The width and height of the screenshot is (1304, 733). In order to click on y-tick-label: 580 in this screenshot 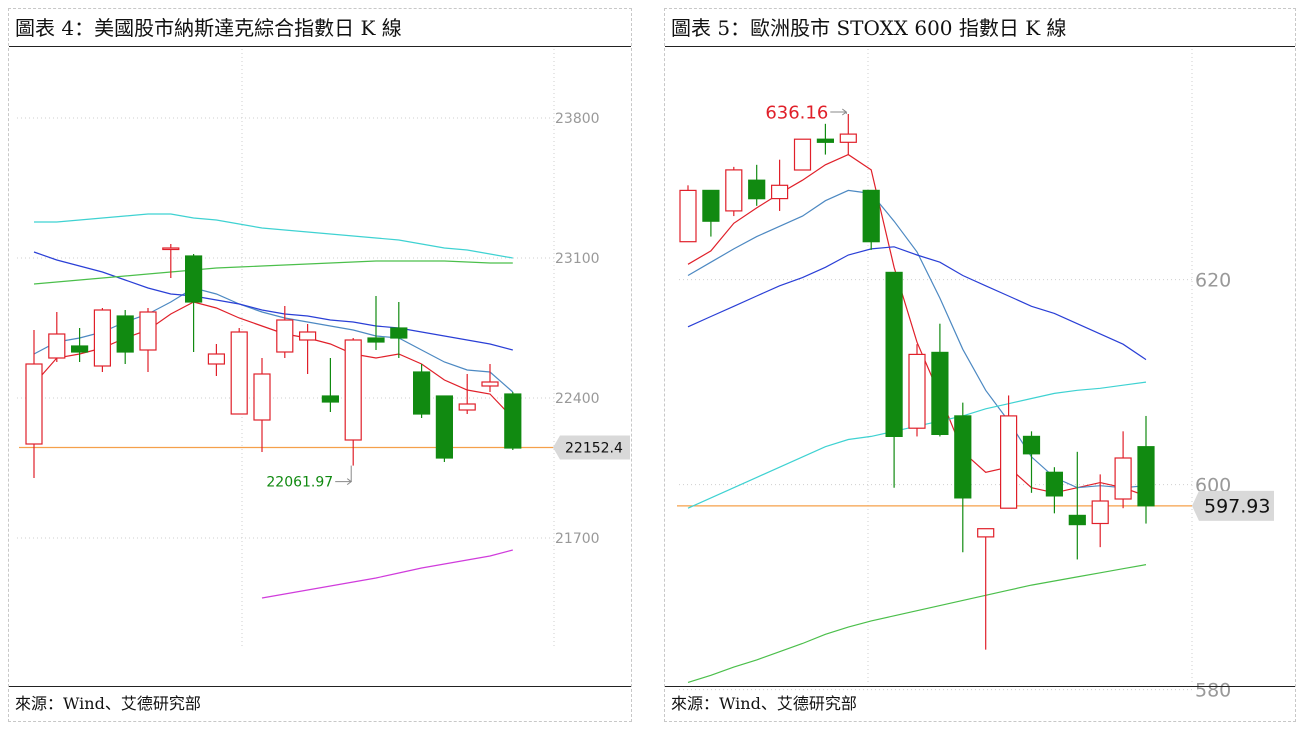, I will do `click(1213, 690)`.